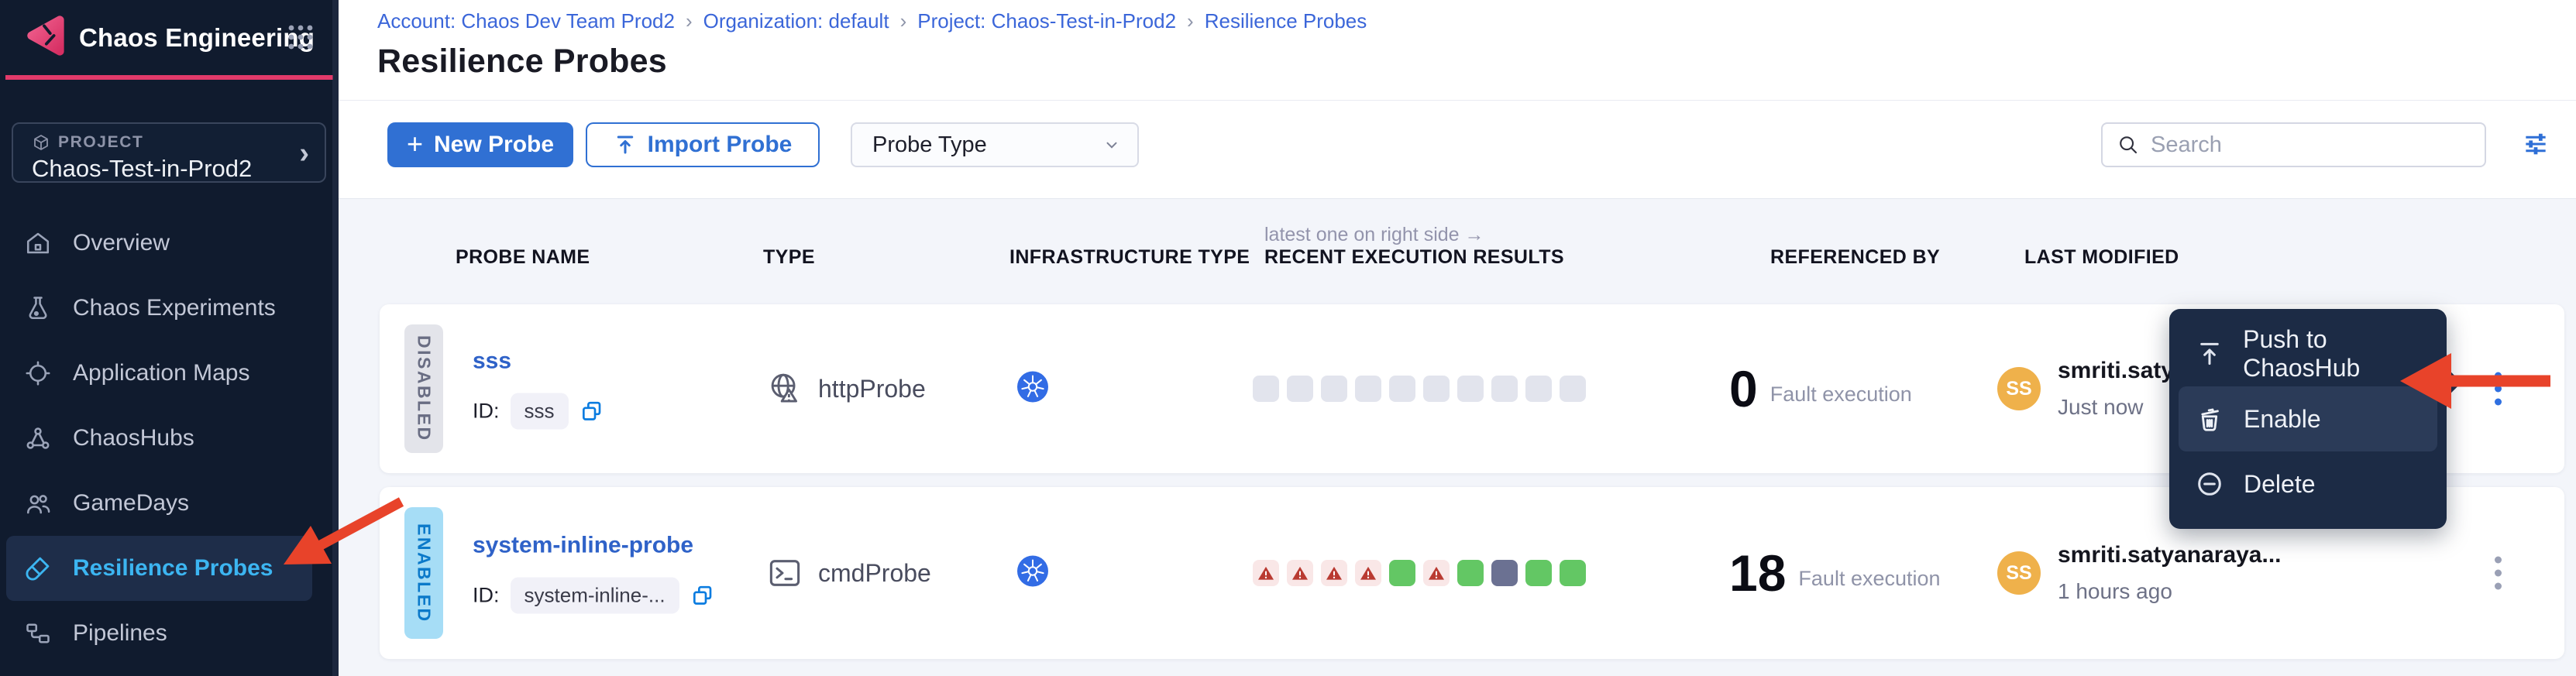 The width and height of the screenshot is (2576, 676). Describe the element at coordinates (159, 373) in the screenshot. I see `sidebar-item-application-maps: Application Maps` at that location.